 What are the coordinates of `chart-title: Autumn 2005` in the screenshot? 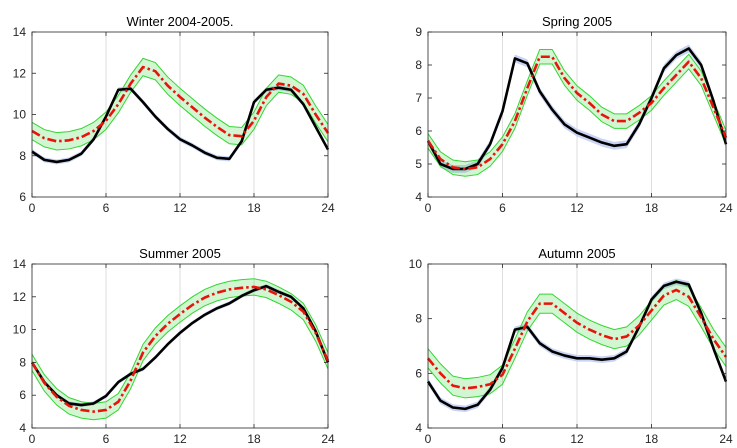 It's located at (576, 253).